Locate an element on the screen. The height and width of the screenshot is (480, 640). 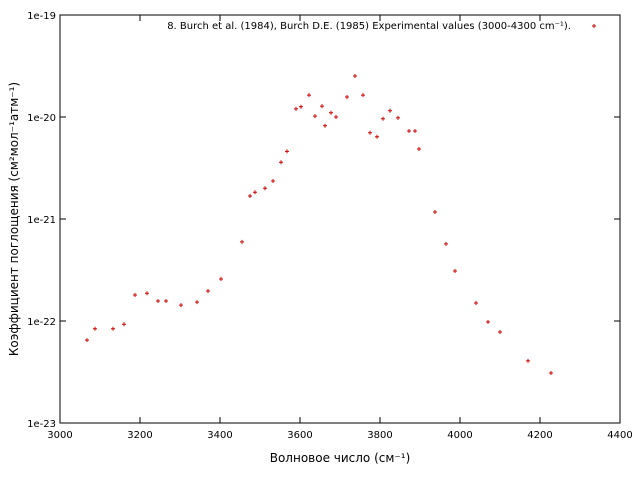
x-tick-label: 4200 is located at coordinates (539, 435).